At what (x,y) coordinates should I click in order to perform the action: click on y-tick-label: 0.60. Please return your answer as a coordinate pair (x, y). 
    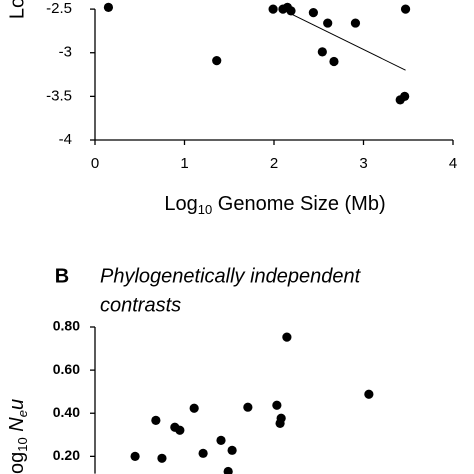
    Looking at the image, I should click on (66, 369).